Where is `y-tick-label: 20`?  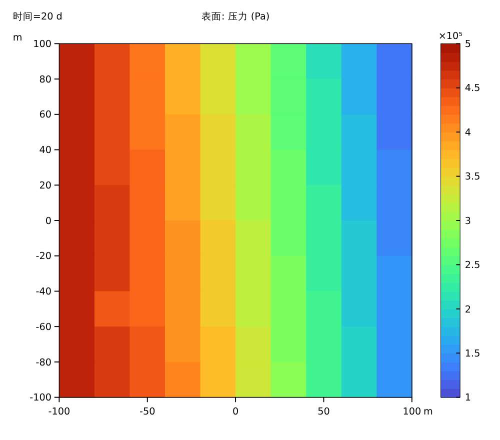 y-tick-label: 20 is located at coordinates (45, 186).